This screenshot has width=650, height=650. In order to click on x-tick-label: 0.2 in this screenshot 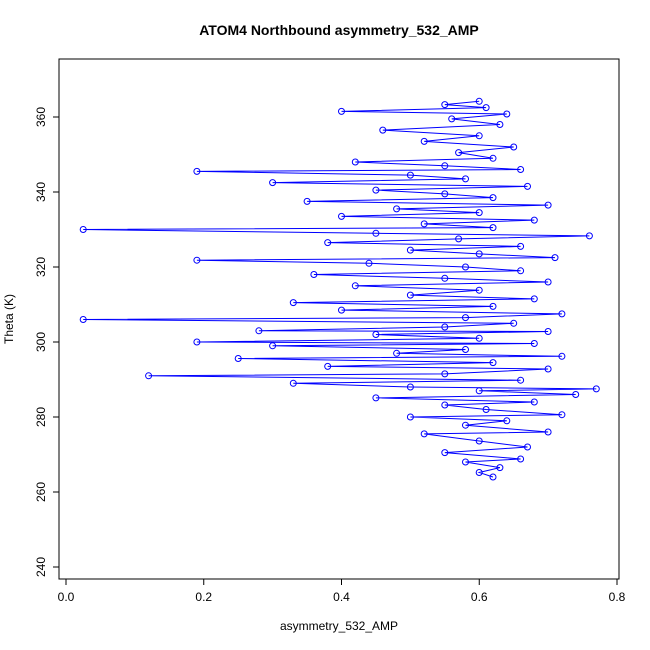, I will do `click(203, 597)`.